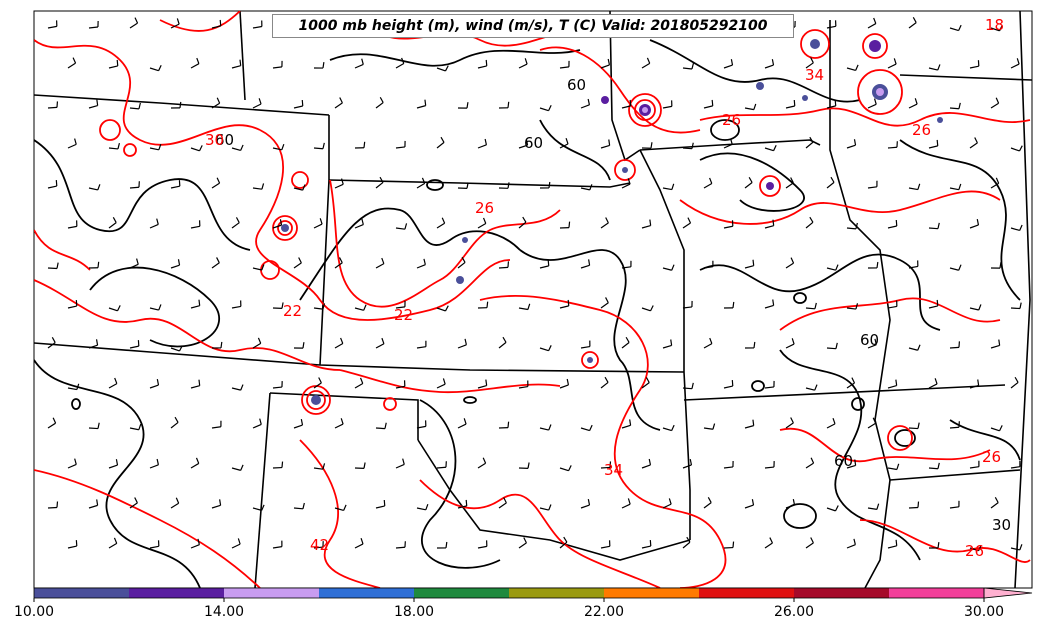 The image size is (1041, 633). What do you see at coordinates (319, 545) in the screenshot?
I see `temperature-label: 42` at bounding box center [319, 545].